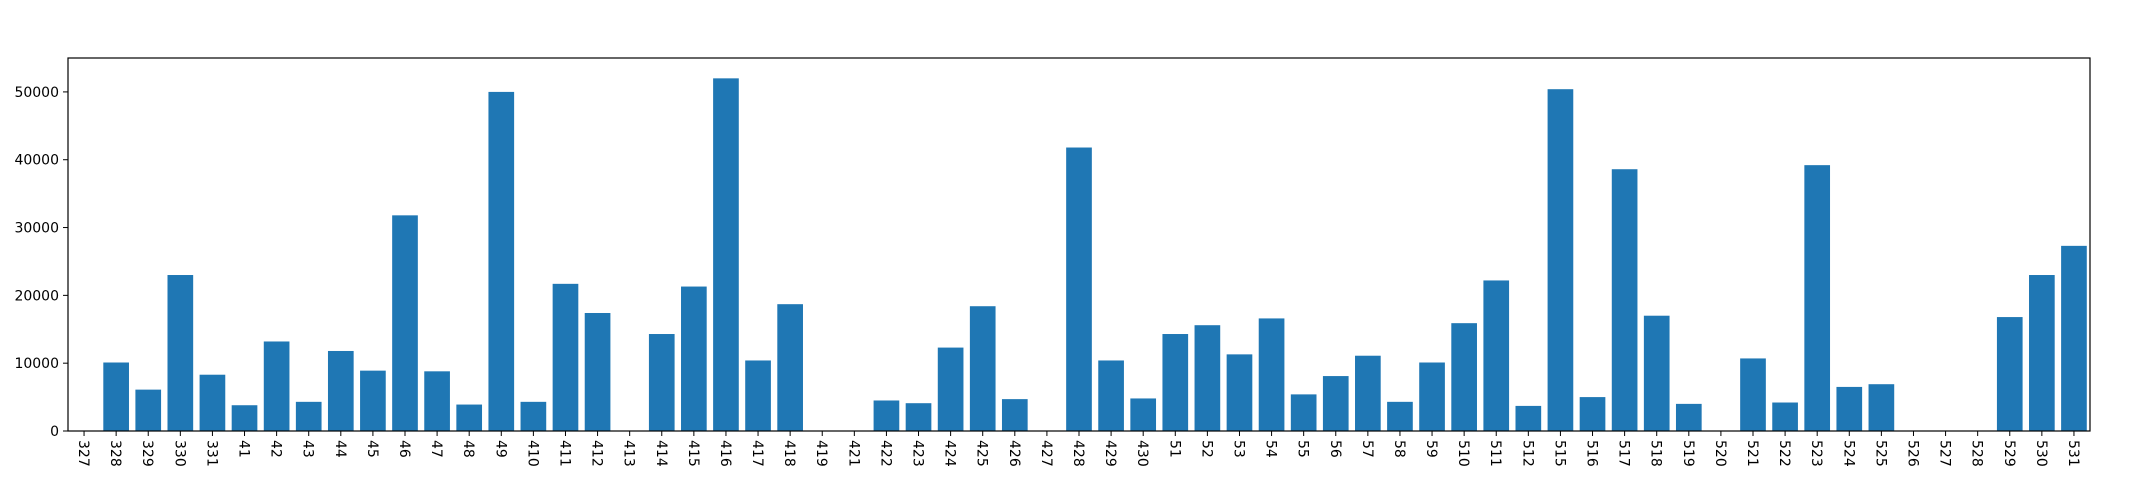  Describe the element at coordinates (1848, 453) in the screenshot. I see `x-tick-label: 524` at that location.